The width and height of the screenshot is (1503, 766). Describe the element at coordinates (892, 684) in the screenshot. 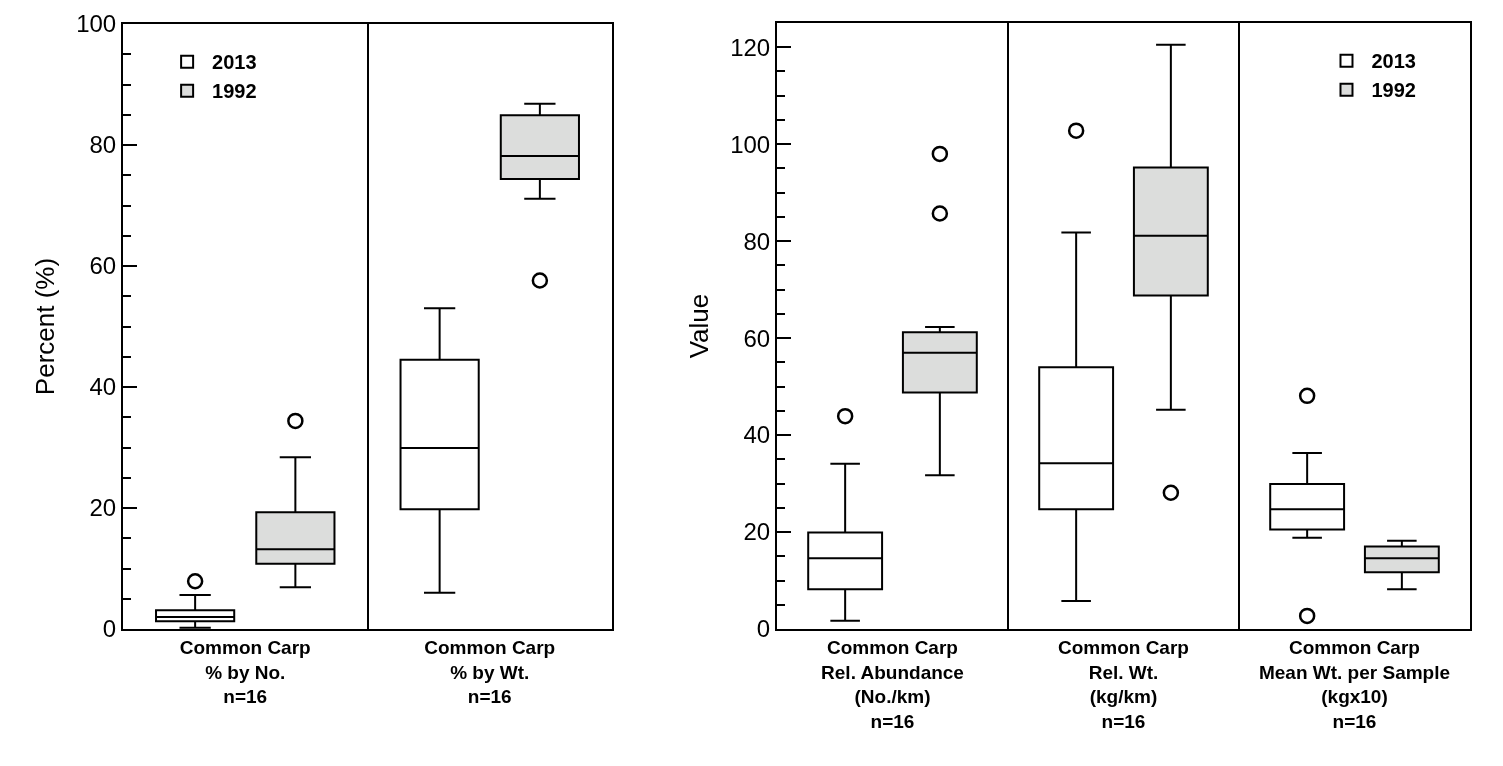

I see `x-tick-label: Common Carp Rel. Abundance (No./km) n=16` at that location.